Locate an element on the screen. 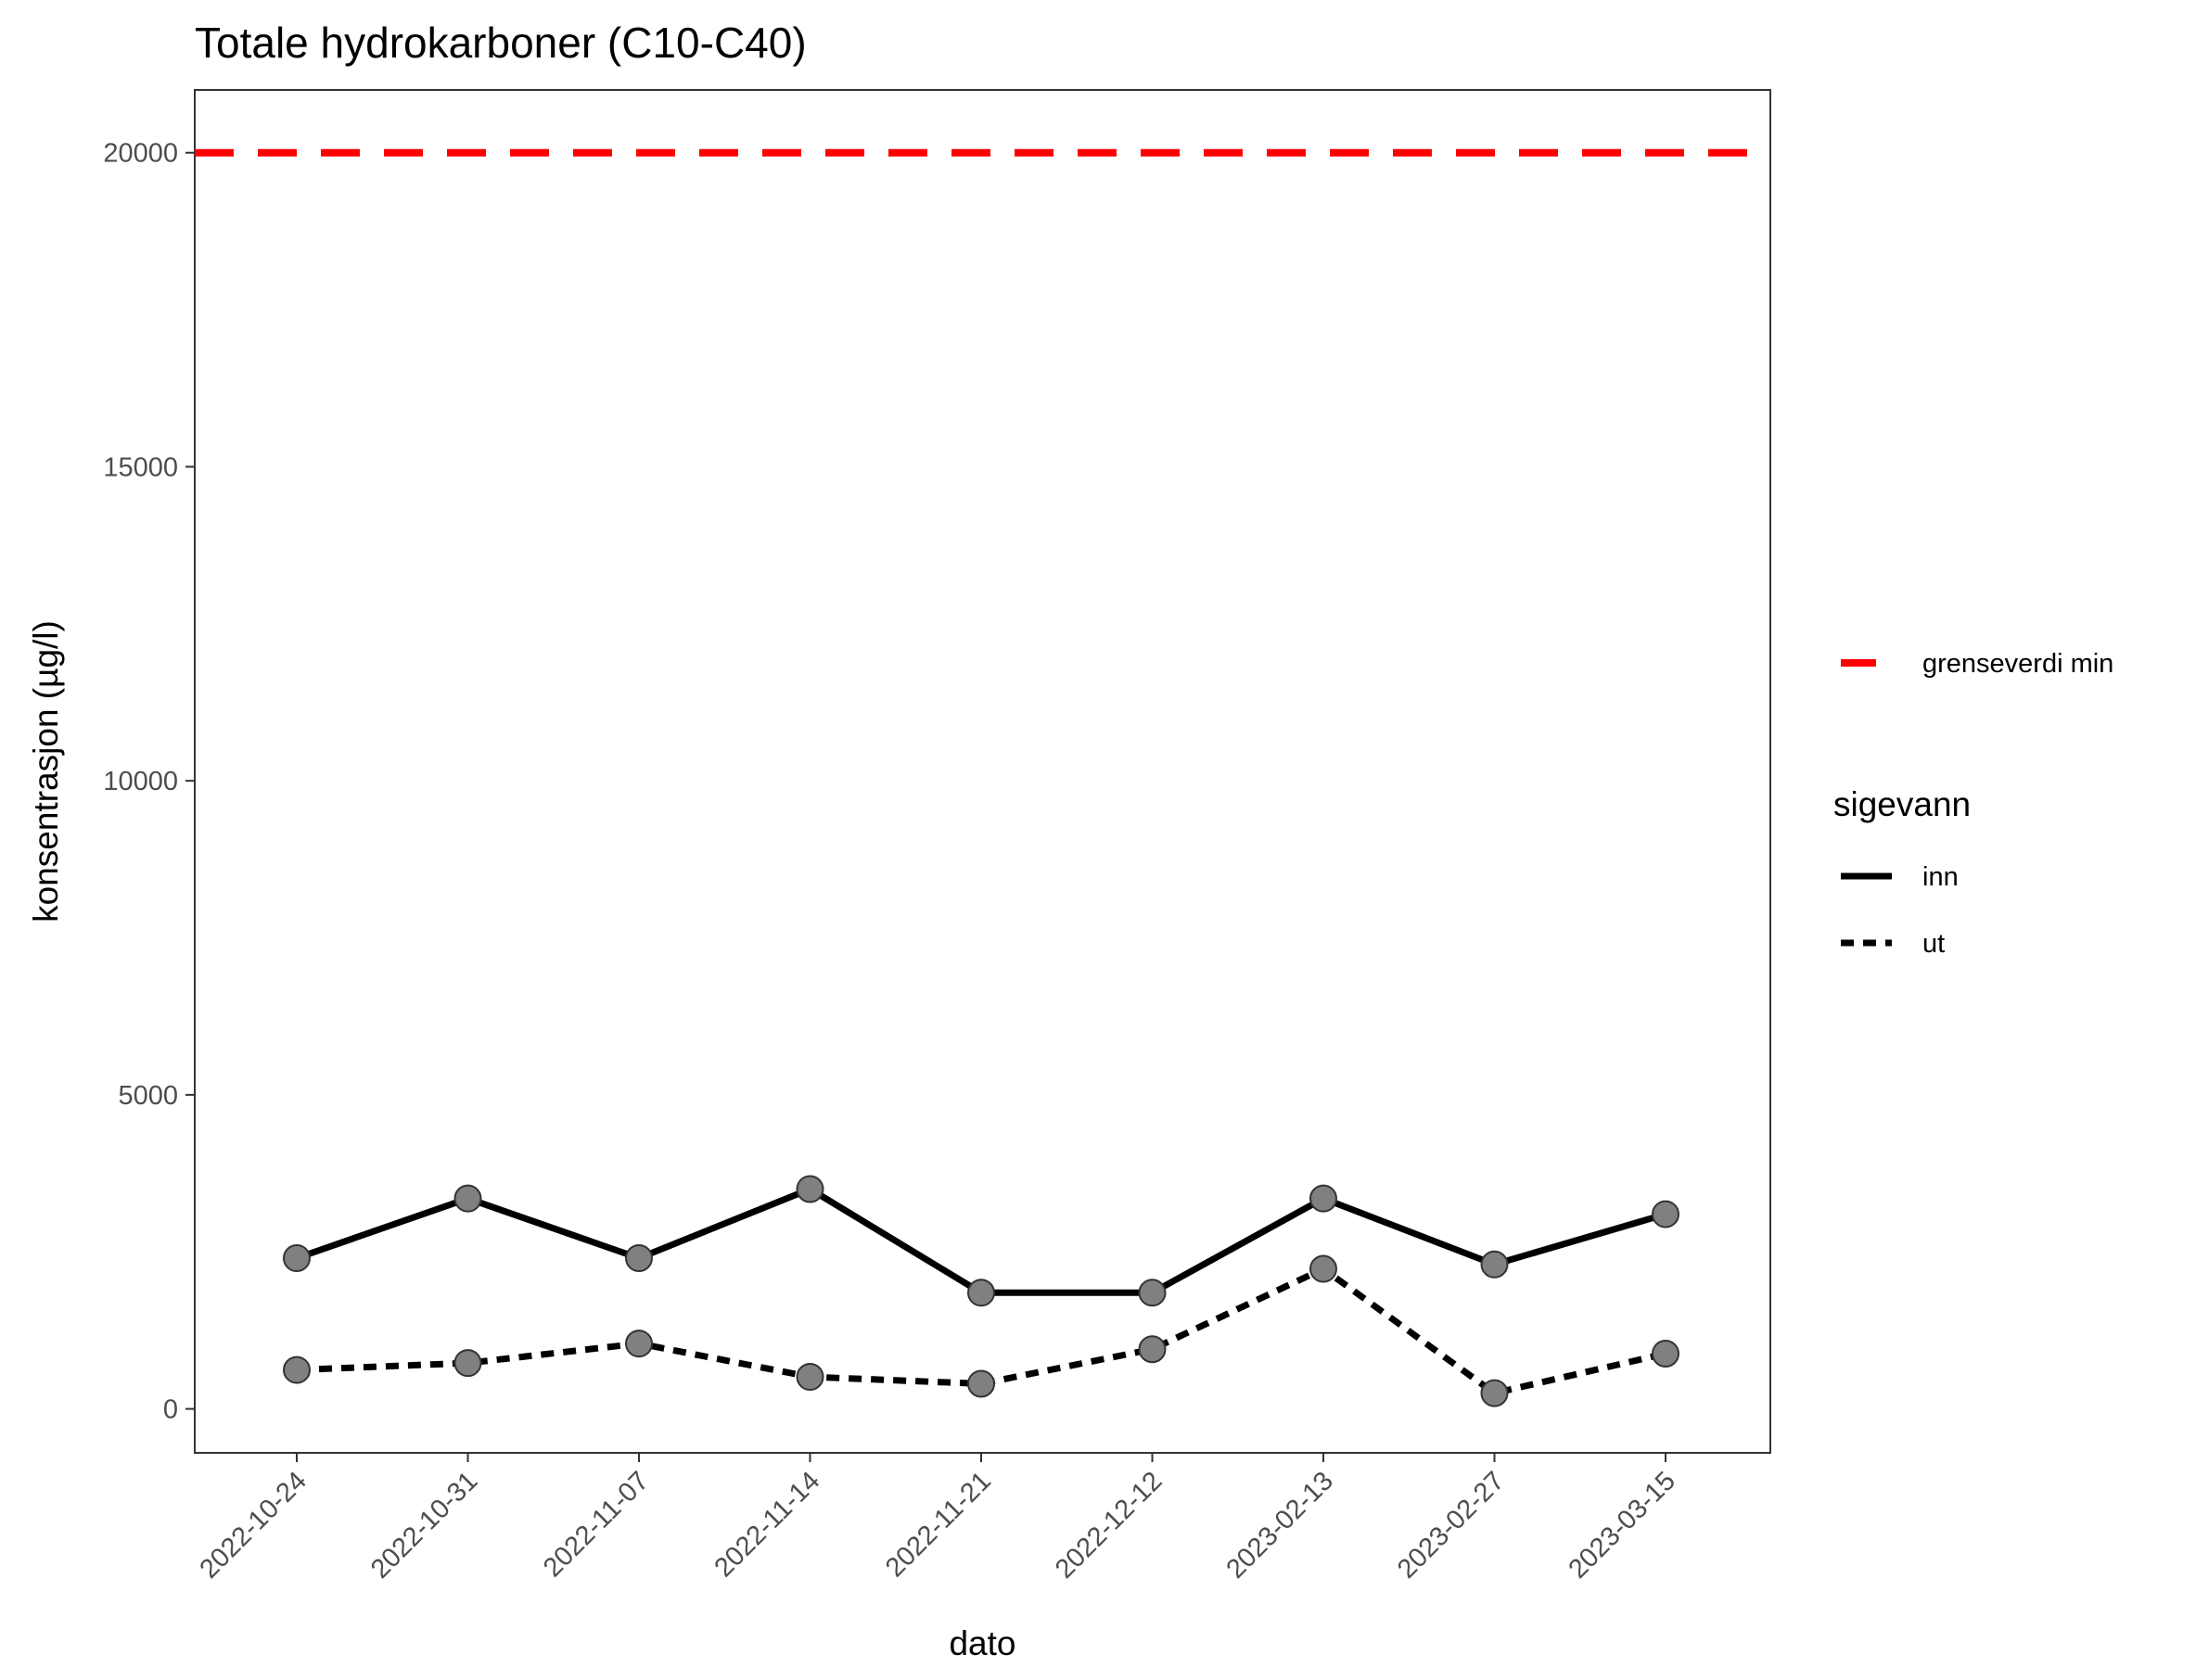  y-tick-label-10000: 10000 is located at coordinates (141, 781).